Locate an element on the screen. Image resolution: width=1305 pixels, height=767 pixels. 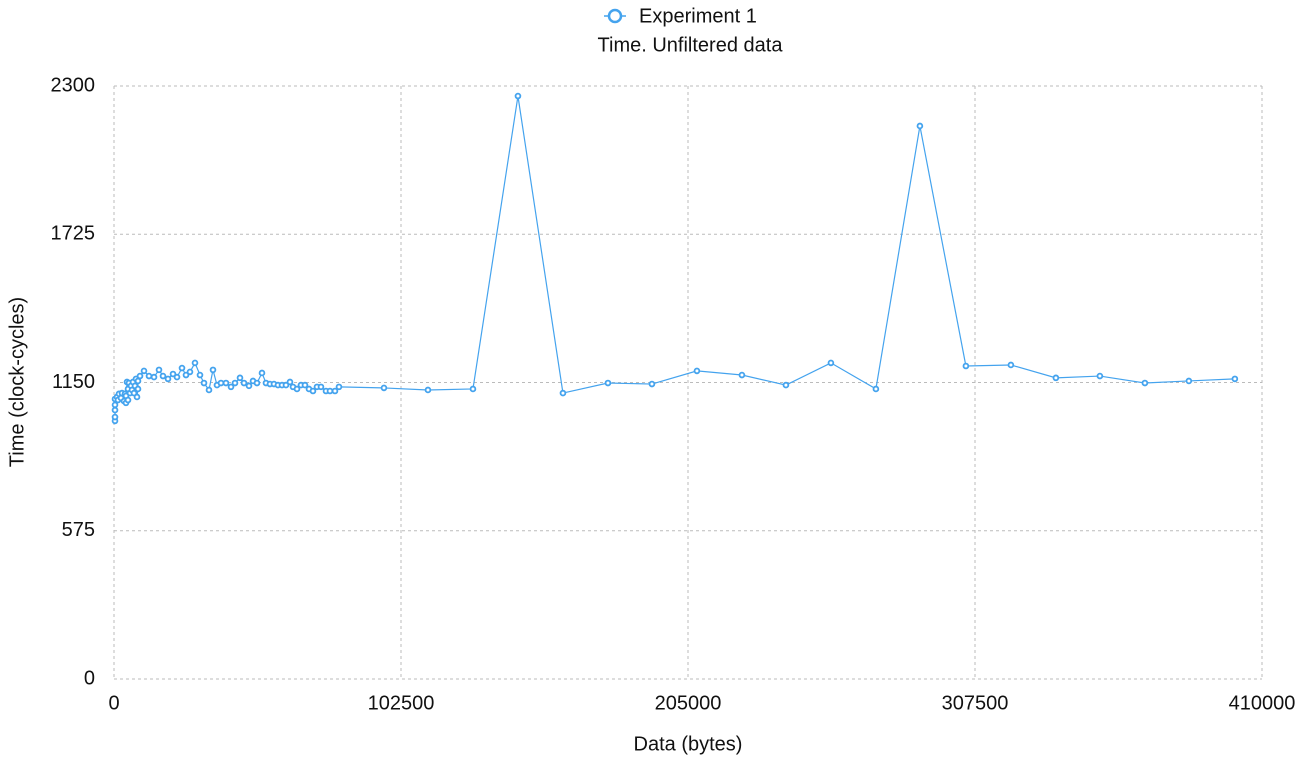
y-tick-label: 1150 is located at coordinates (73, 382).